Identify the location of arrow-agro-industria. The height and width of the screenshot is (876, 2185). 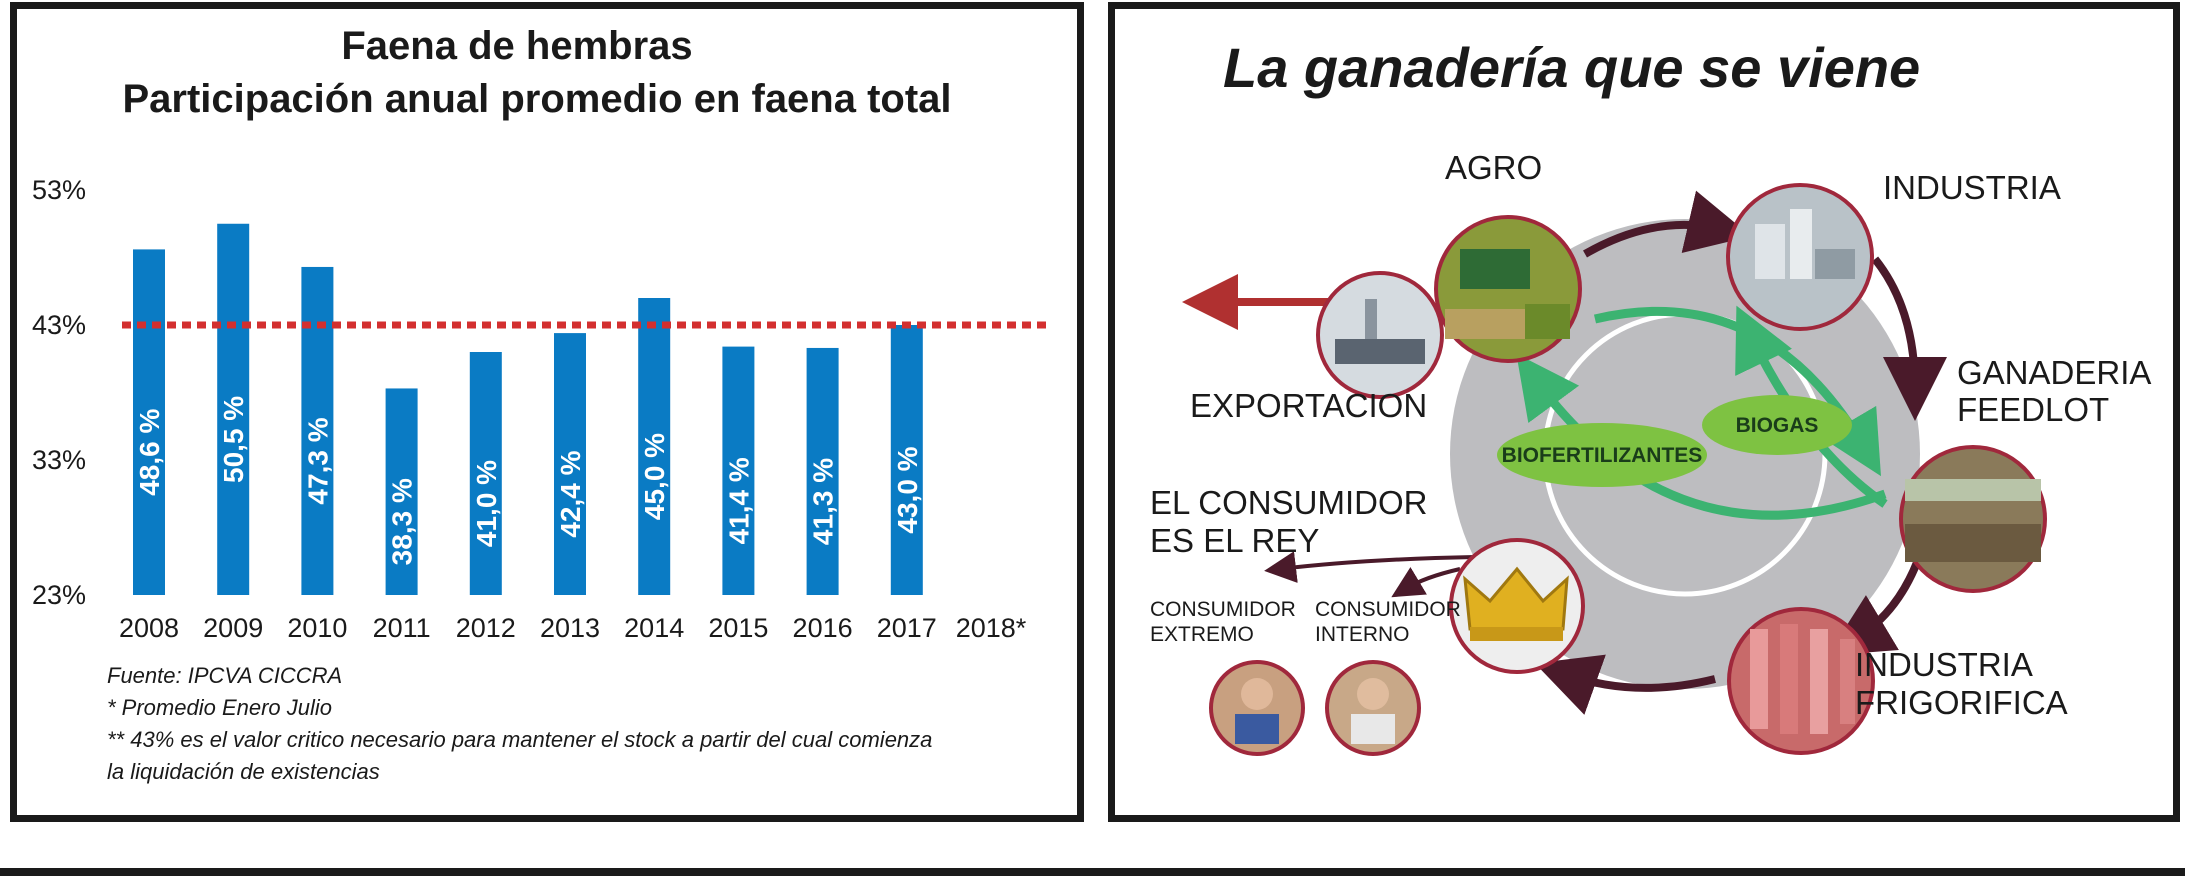
(1667, 224).